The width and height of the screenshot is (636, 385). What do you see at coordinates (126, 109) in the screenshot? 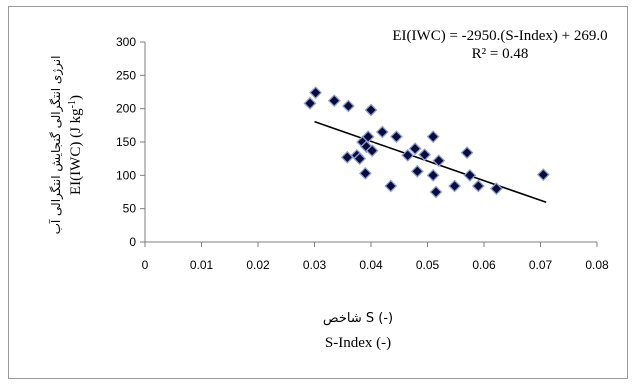
I see `y-tick-label: 200` at bounding box center [126, 109].